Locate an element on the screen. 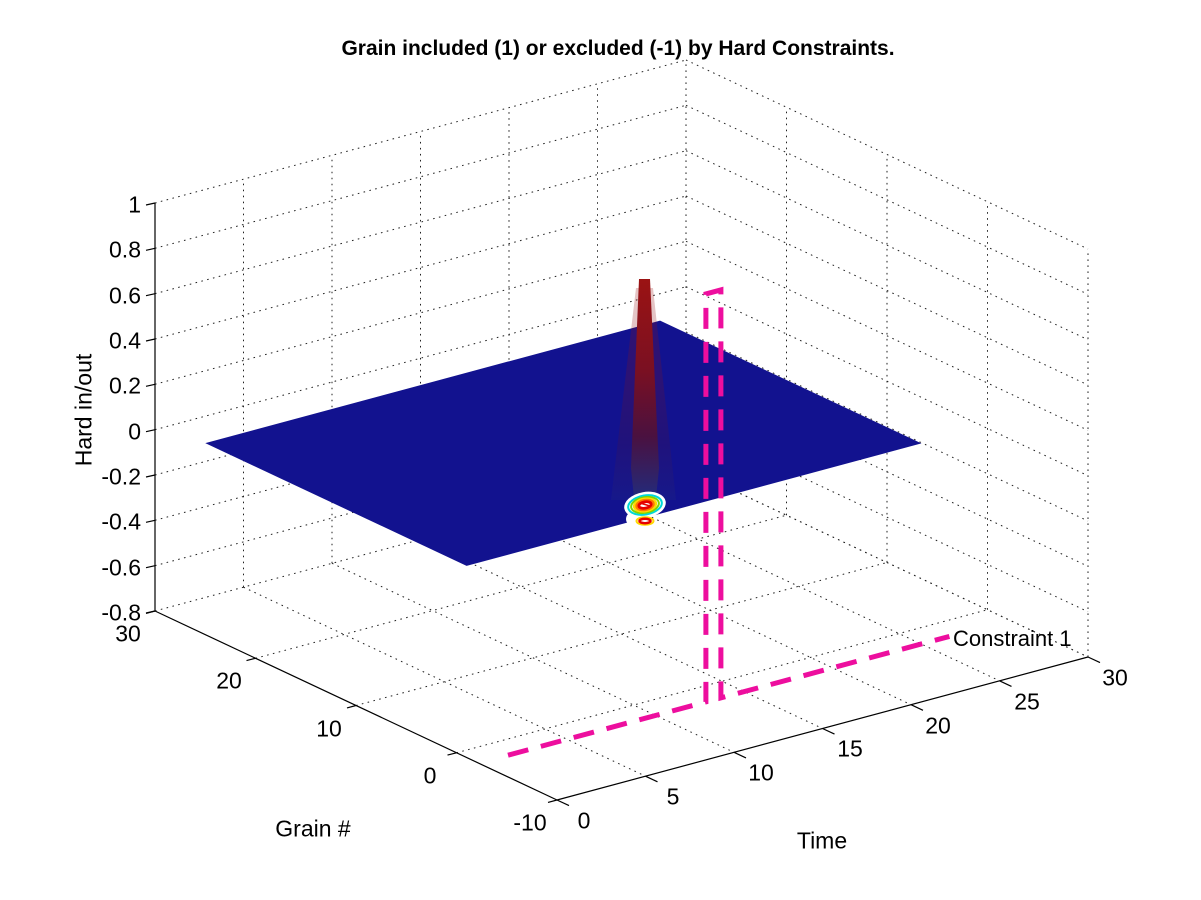 The image size is (1201, 900). surface-spike is located at coordinates (645, 388).